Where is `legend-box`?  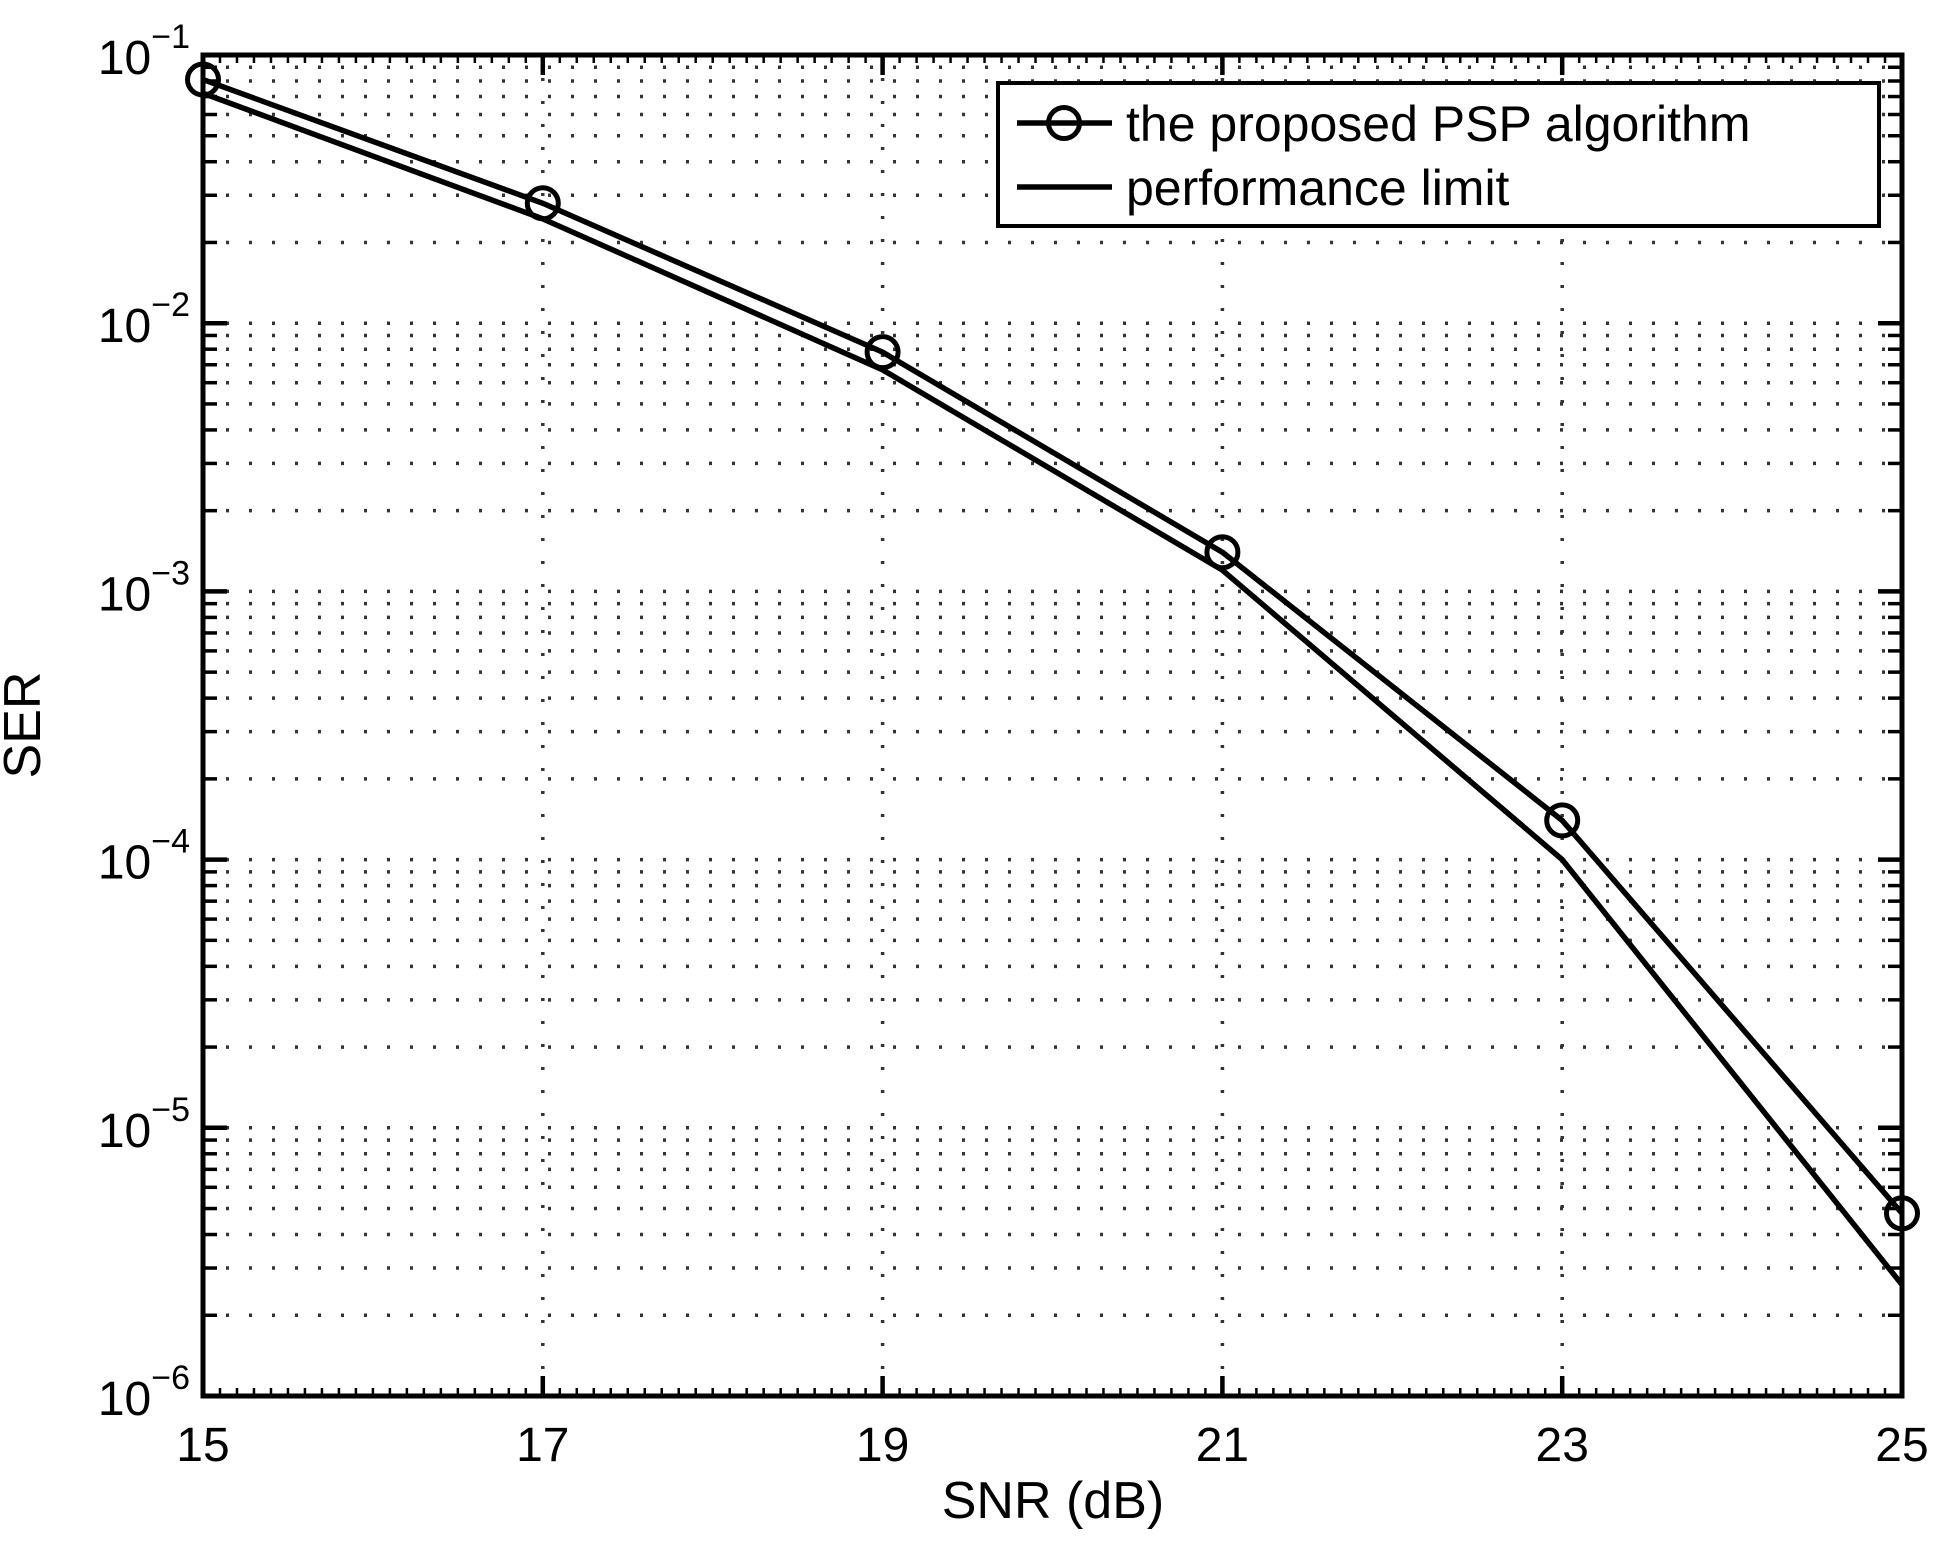
legend-box is located at coordinates (1438, 154).